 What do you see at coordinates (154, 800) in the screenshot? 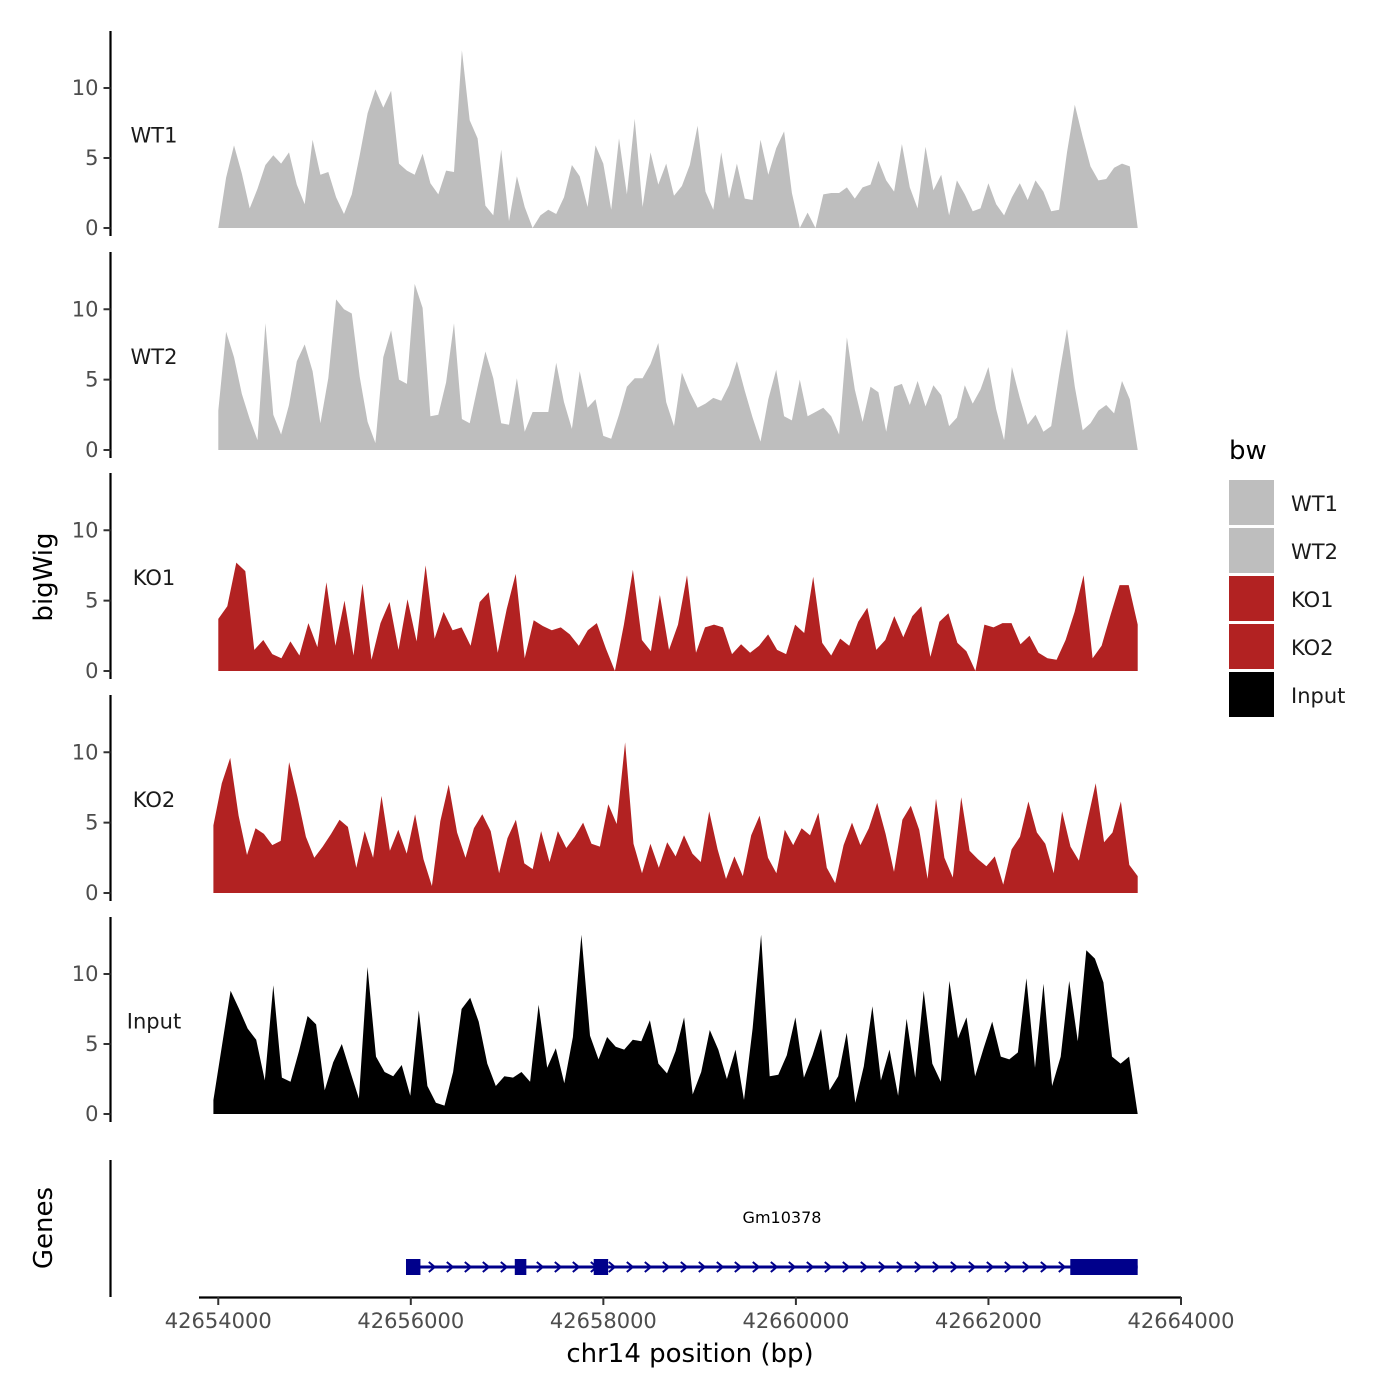
I see `track-label-ko2: KO2` at bounding box center [154, 800].